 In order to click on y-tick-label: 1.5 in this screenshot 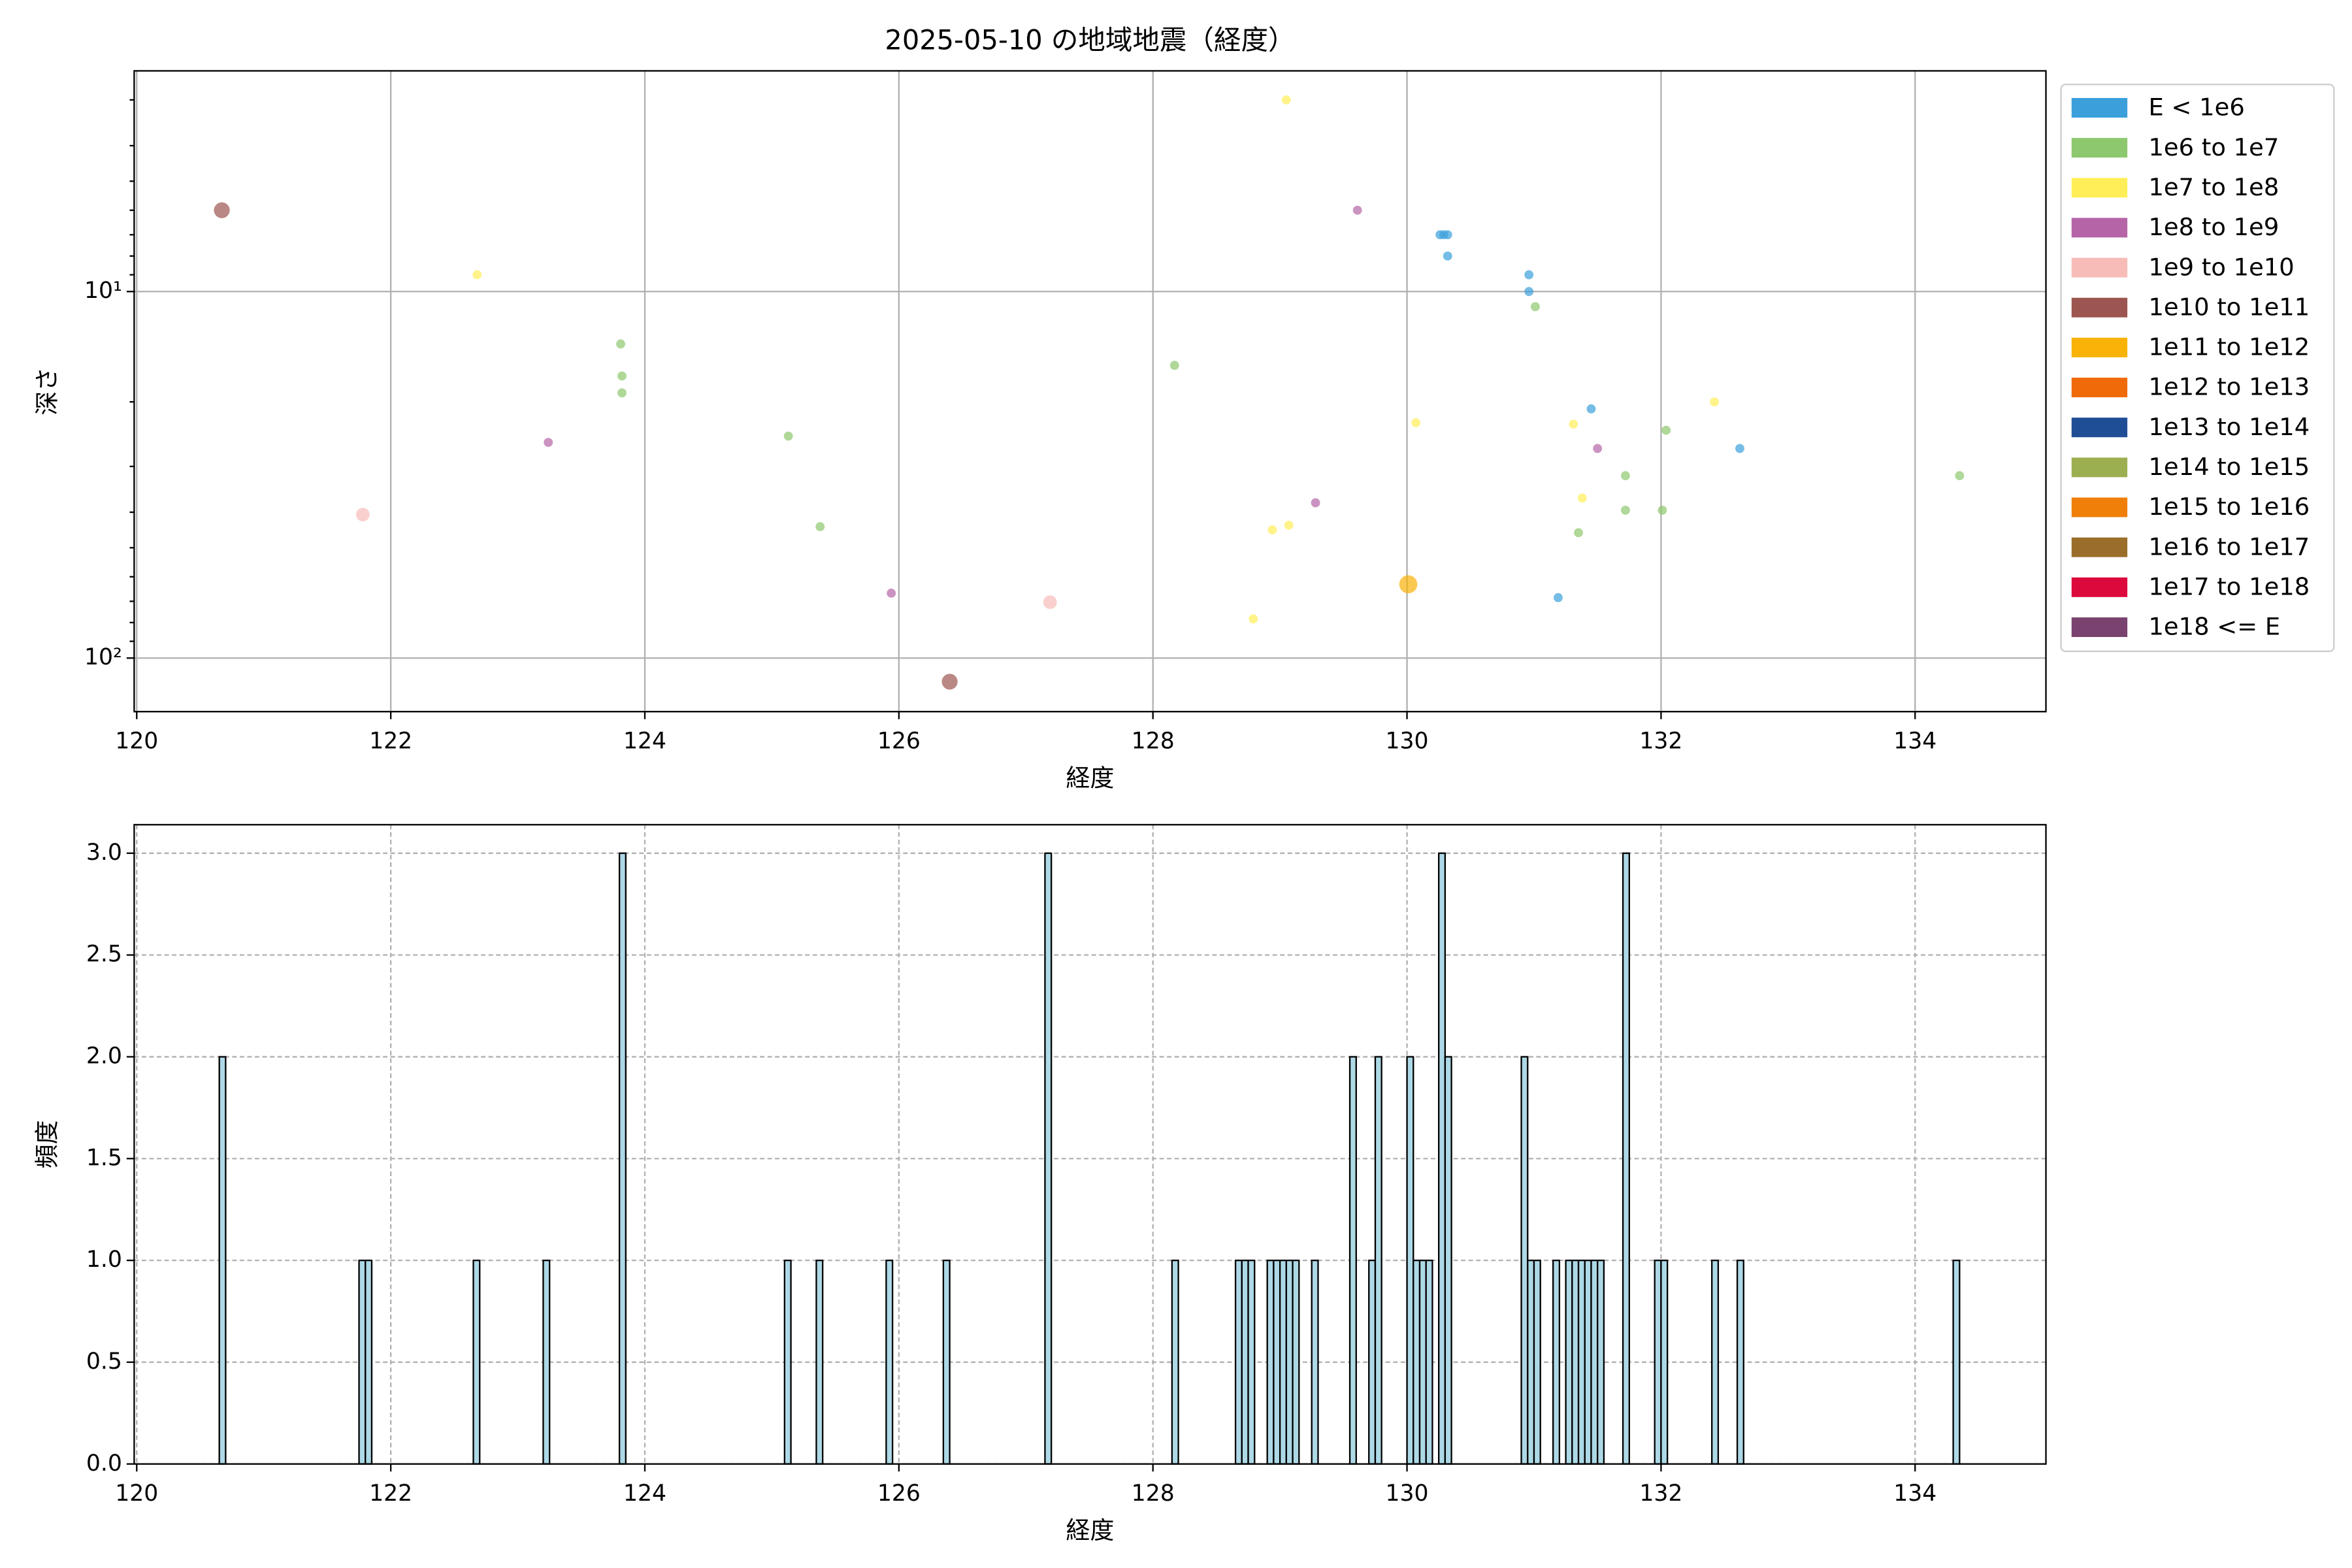, I will do `click(104, 1158)`.